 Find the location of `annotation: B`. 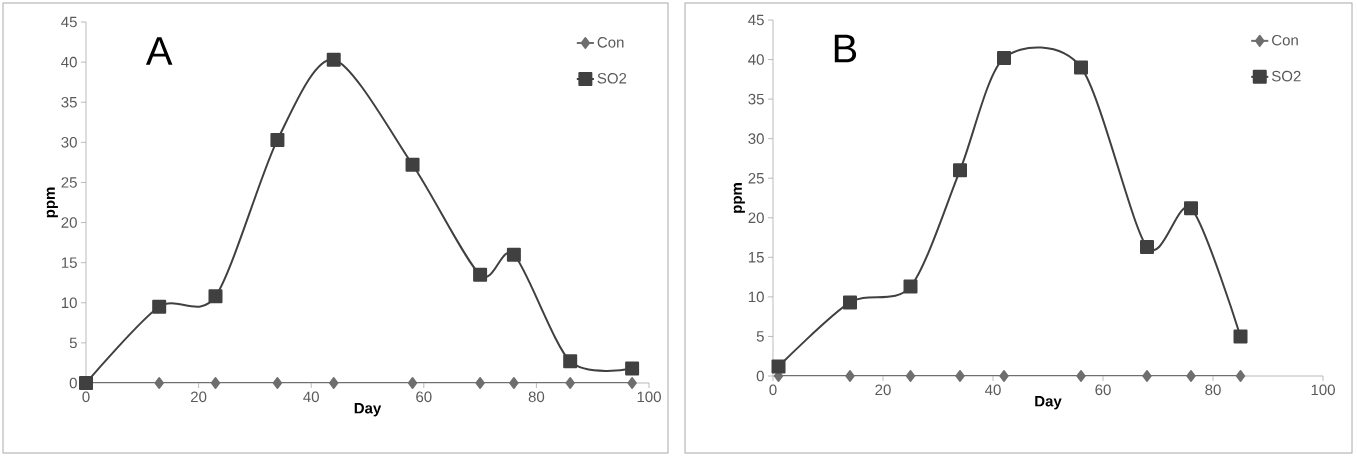

annotation: B is located at coordinates (845, 48).